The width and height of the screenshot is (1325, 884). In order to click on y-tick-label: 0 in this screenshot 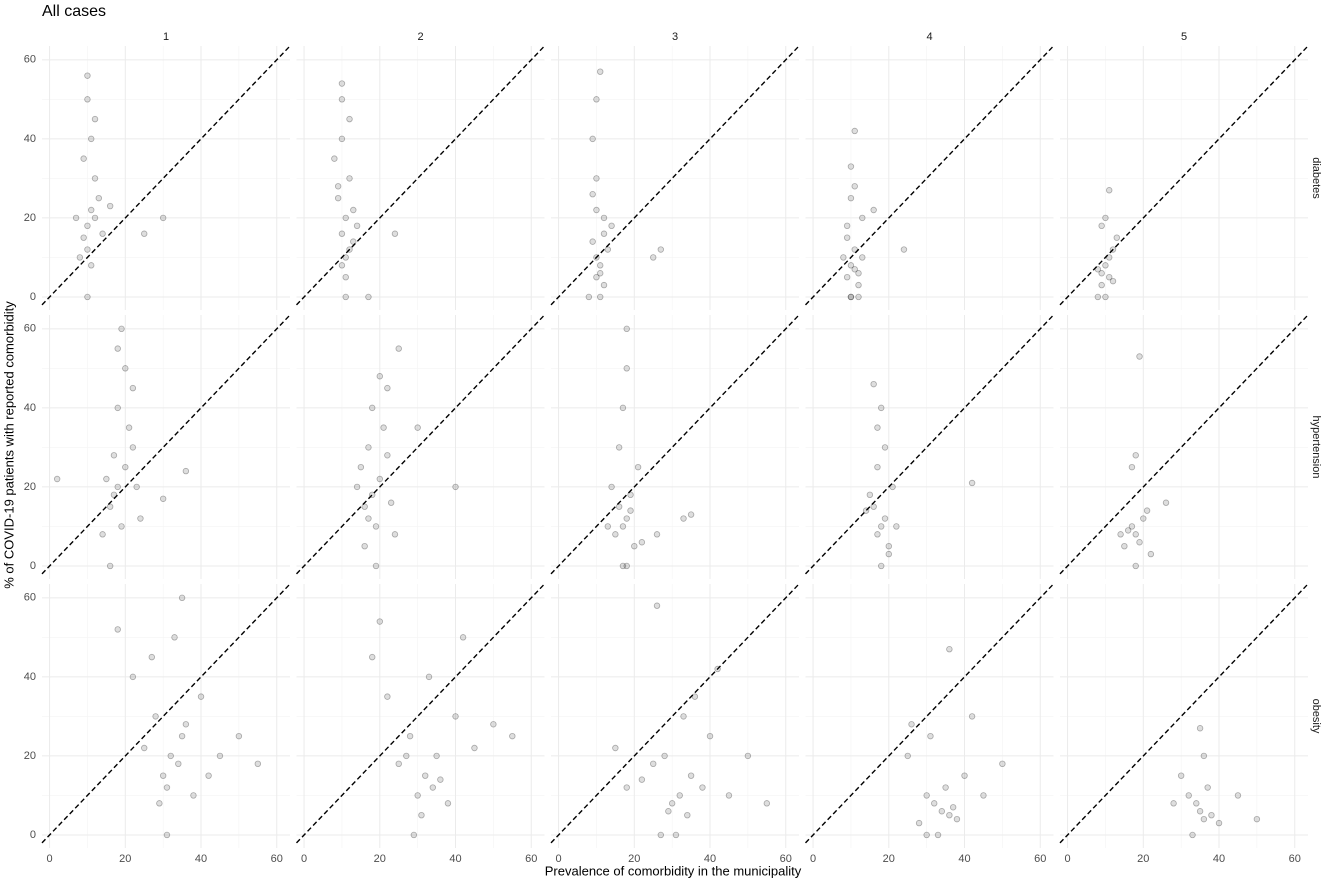, I will do `click(33, 835)`.